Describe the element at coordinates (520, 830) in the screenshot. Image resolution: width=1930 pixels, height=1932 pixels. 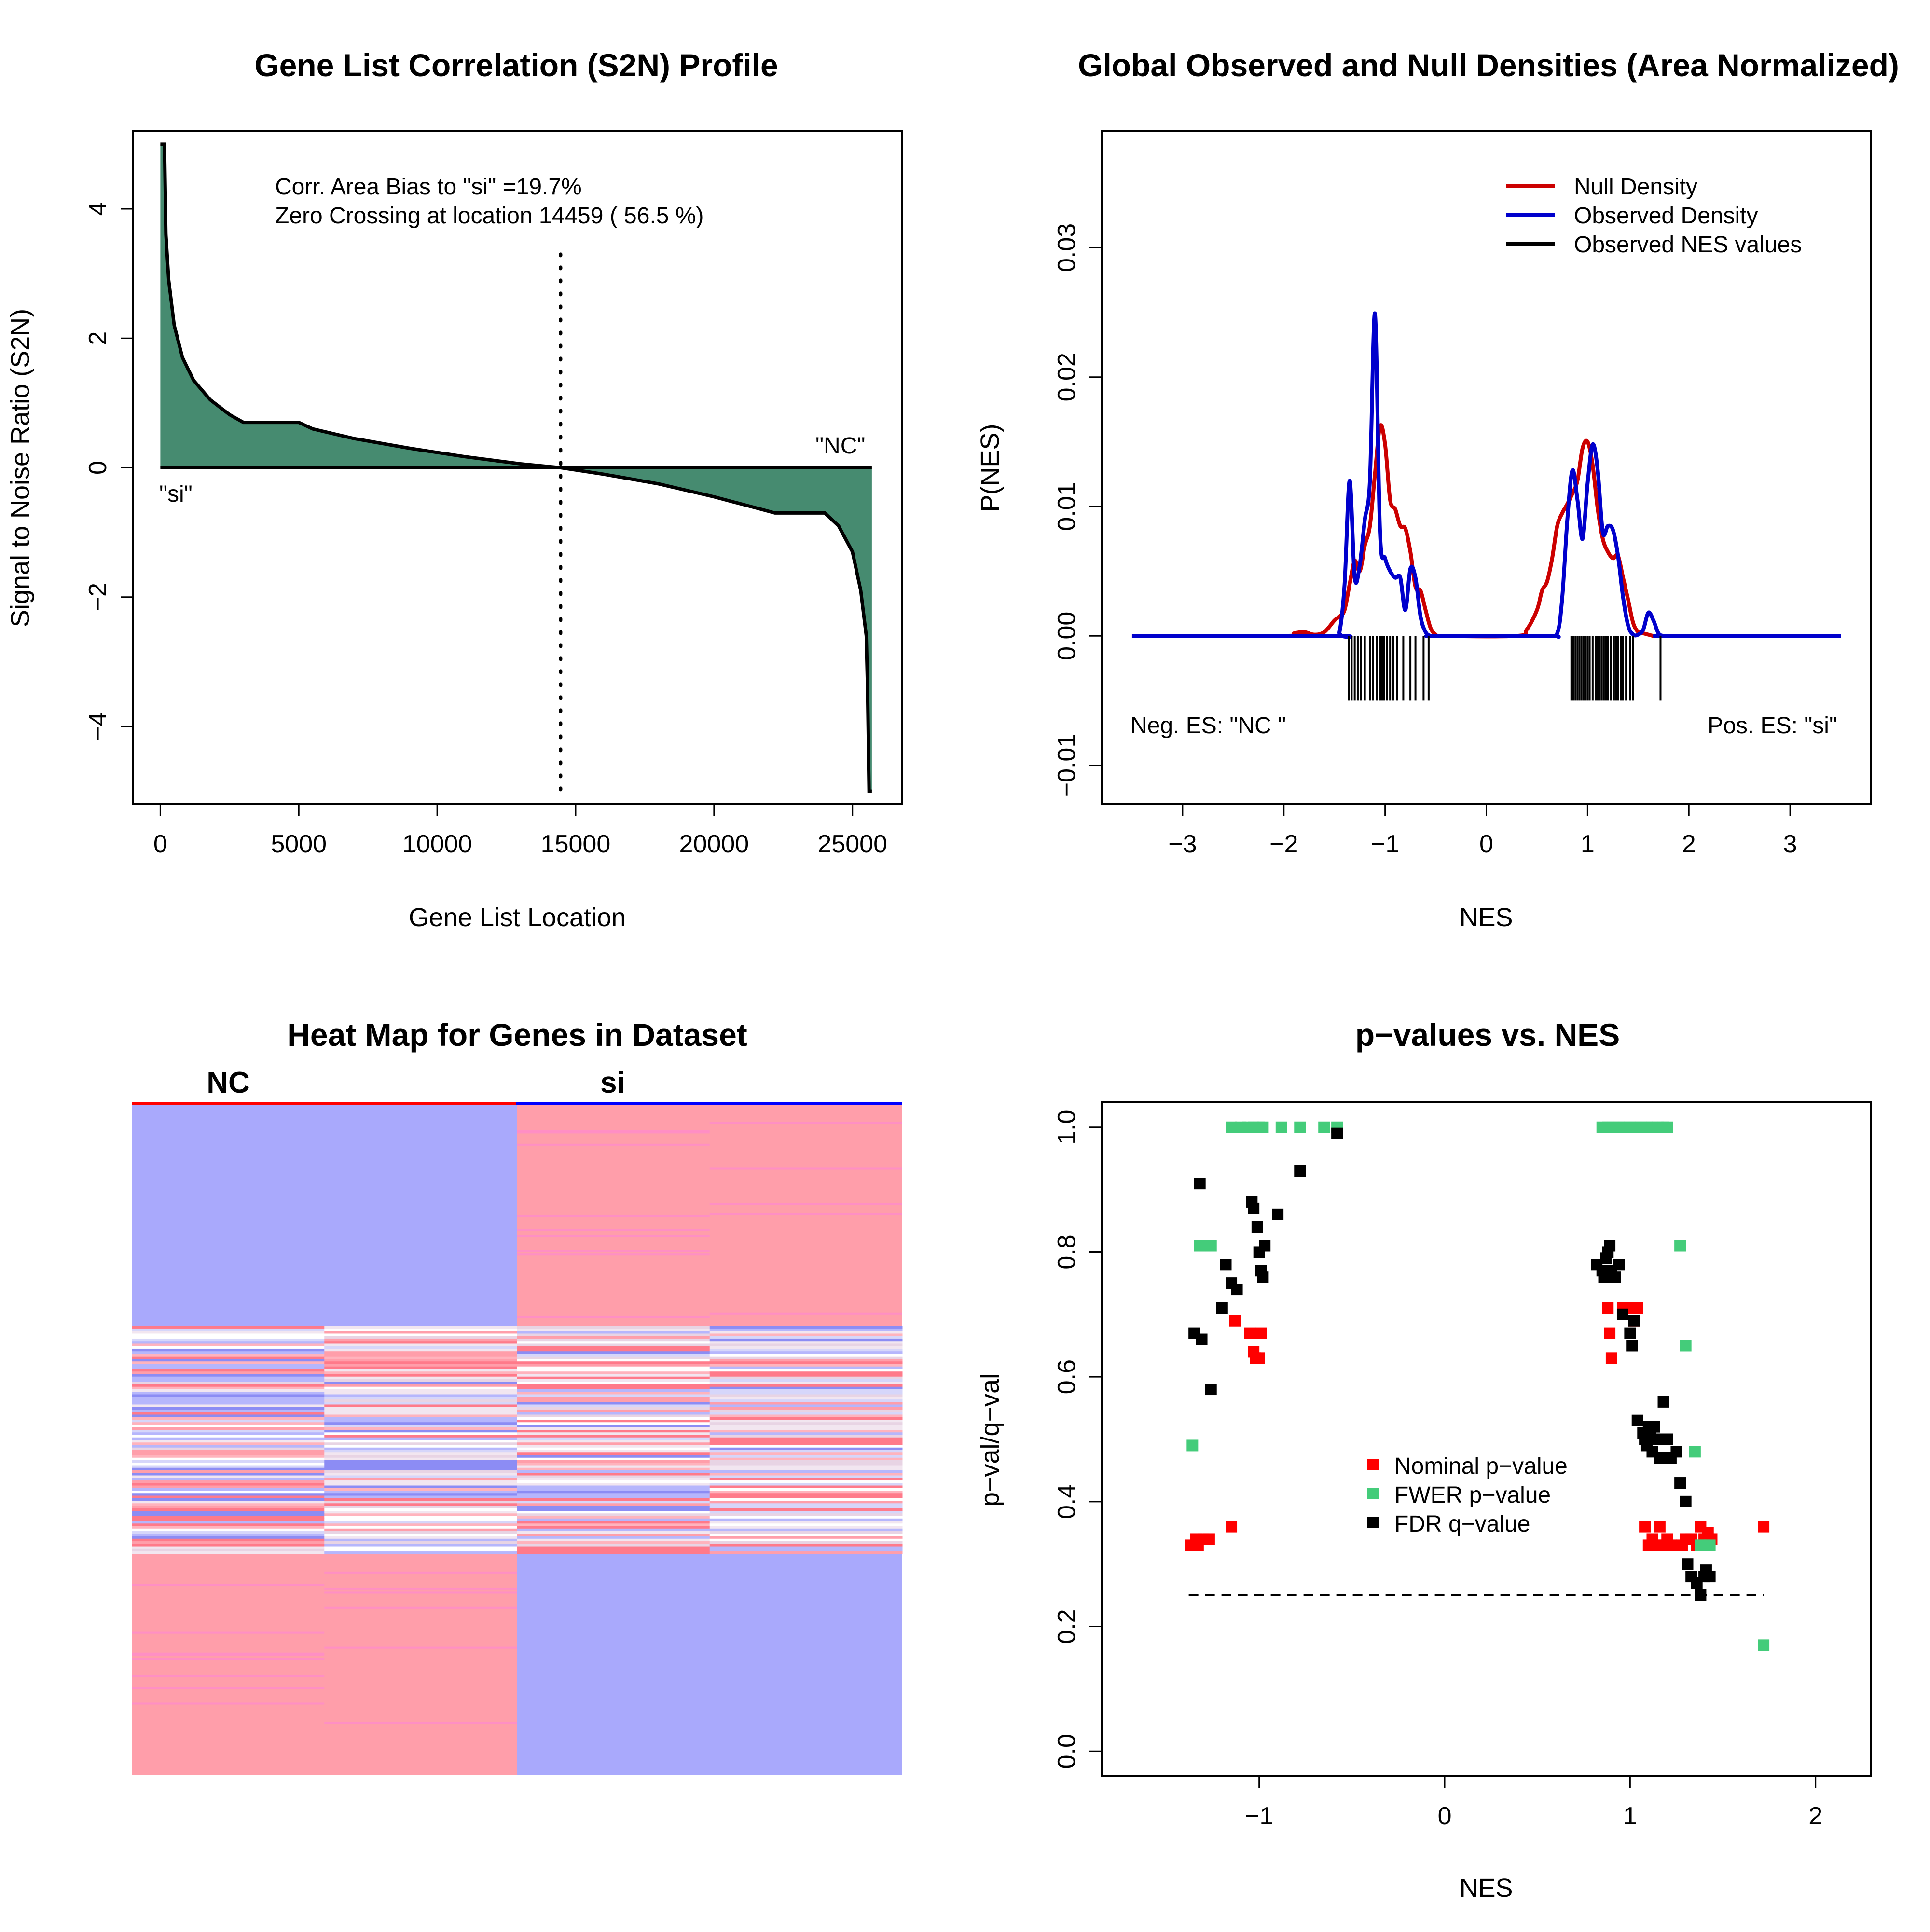
I see `s2n-x-axis: 0 5000 10000 15000 20000 25000` at that location.